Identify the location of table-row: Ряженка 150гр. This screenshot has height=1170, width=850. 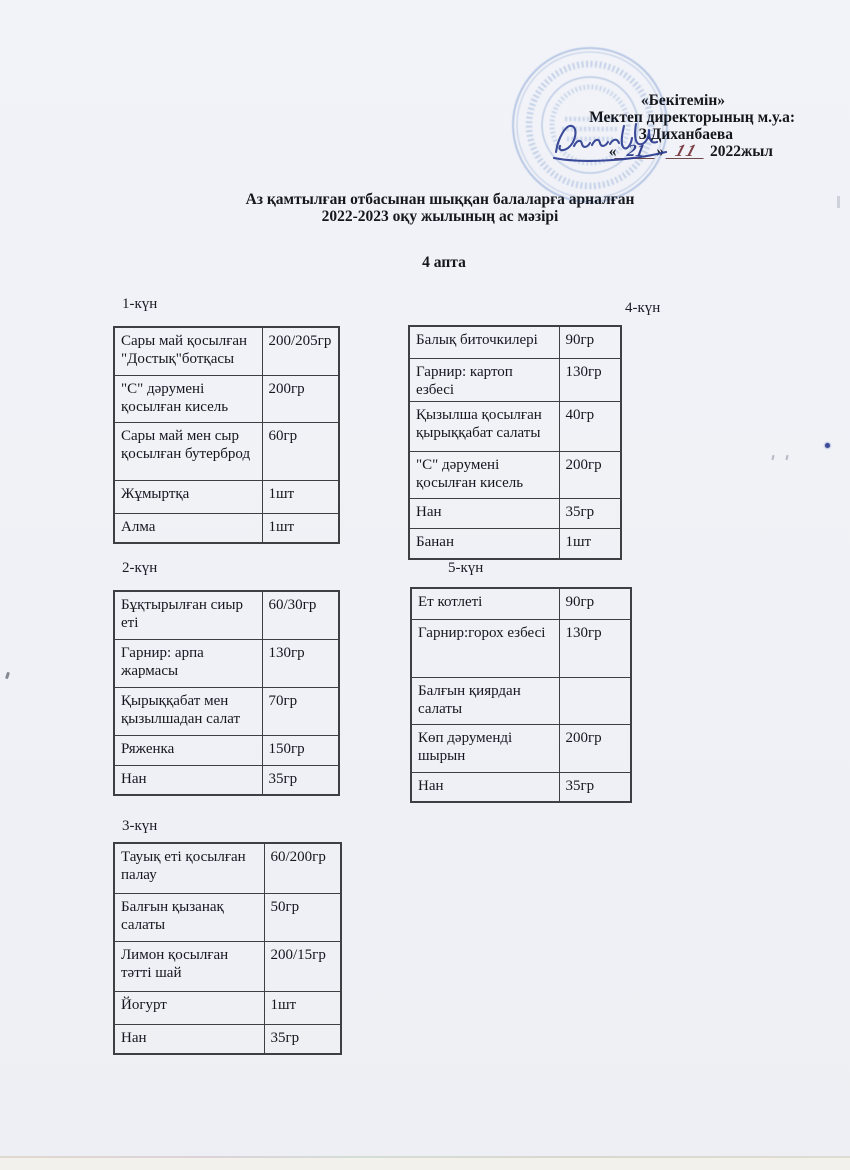
(226, 750).